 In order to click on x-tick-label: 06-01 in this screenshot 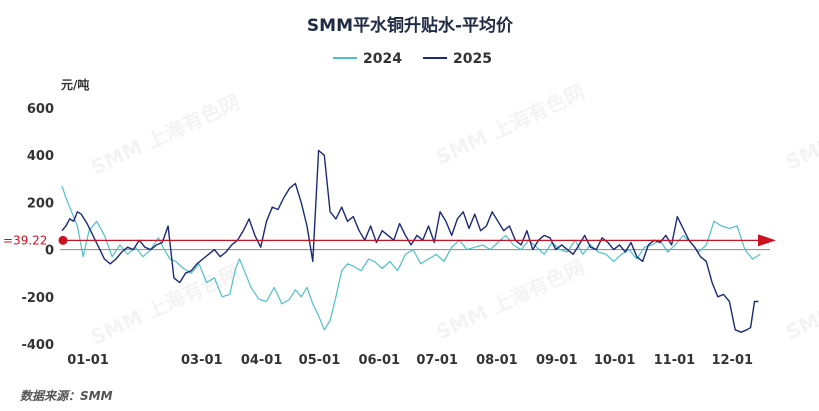, I will do `click(379, 360)`.